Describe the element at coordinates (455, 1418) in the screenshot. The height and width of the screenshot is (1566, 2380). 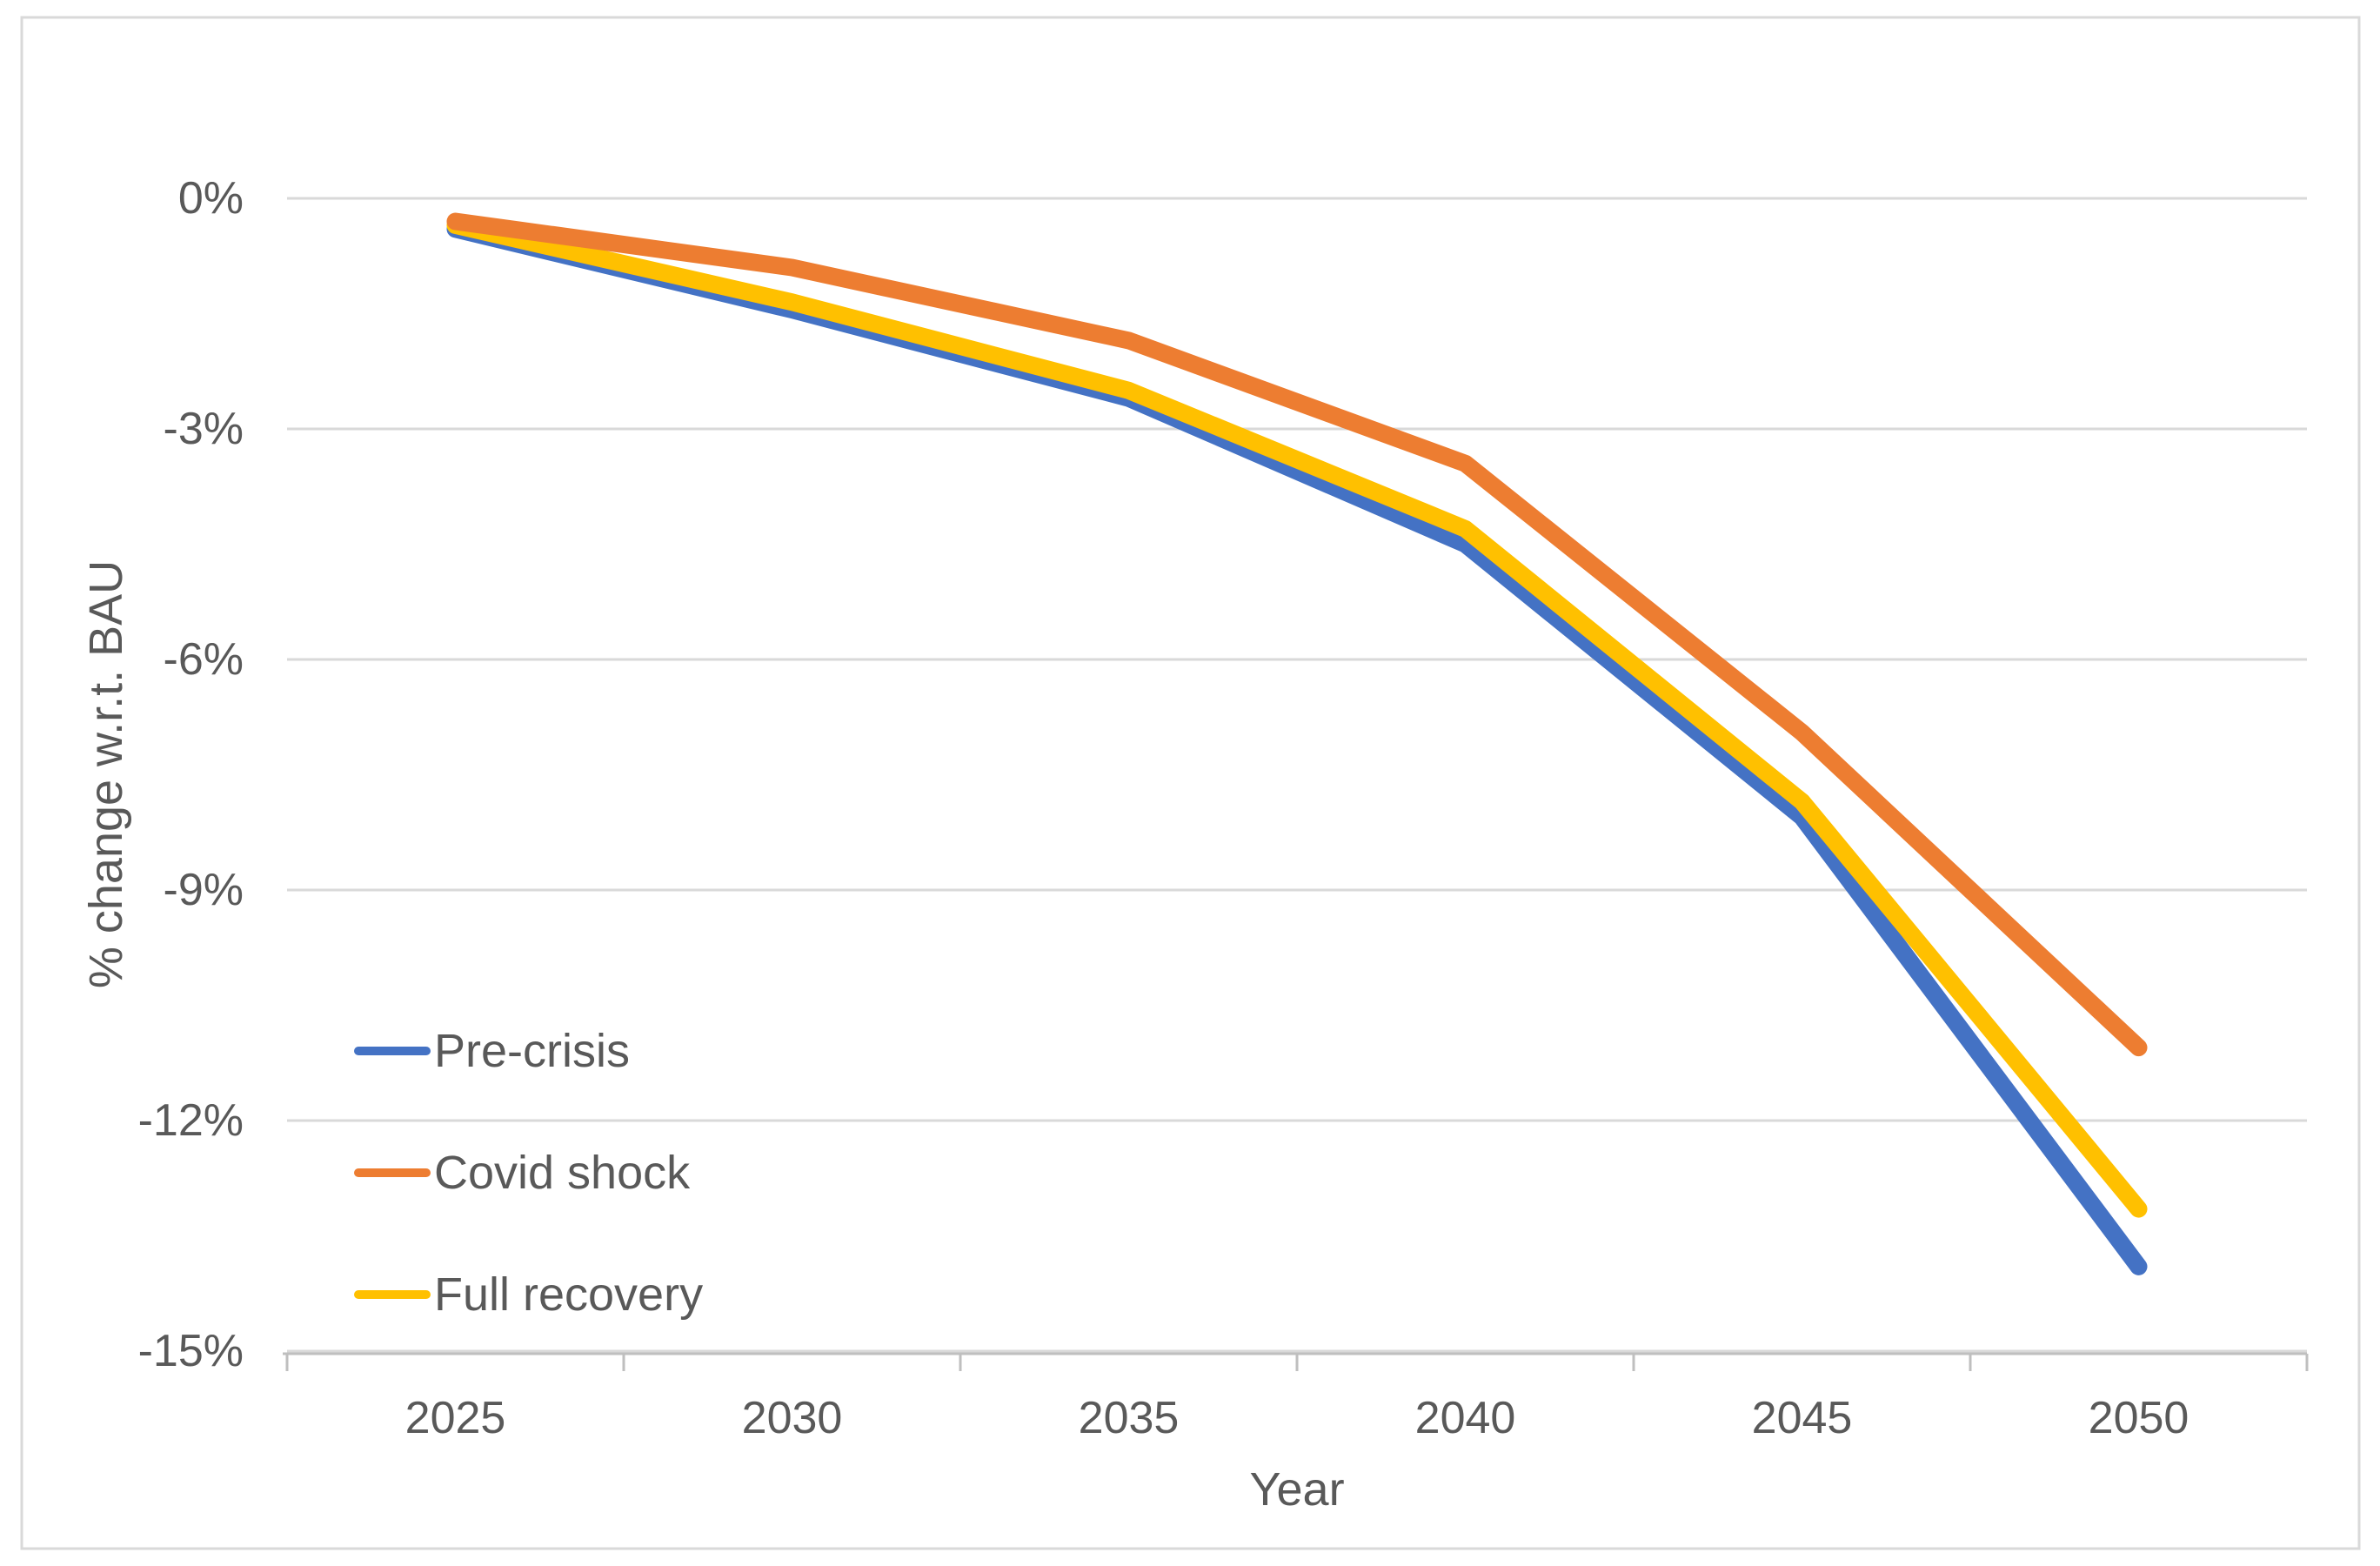
I see `x-tick-label: 2025` at that location.